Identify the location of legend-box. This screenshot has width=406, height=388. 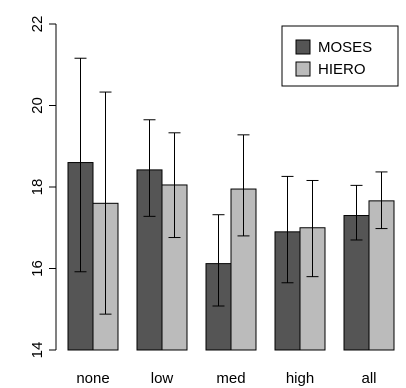
(340, 56).